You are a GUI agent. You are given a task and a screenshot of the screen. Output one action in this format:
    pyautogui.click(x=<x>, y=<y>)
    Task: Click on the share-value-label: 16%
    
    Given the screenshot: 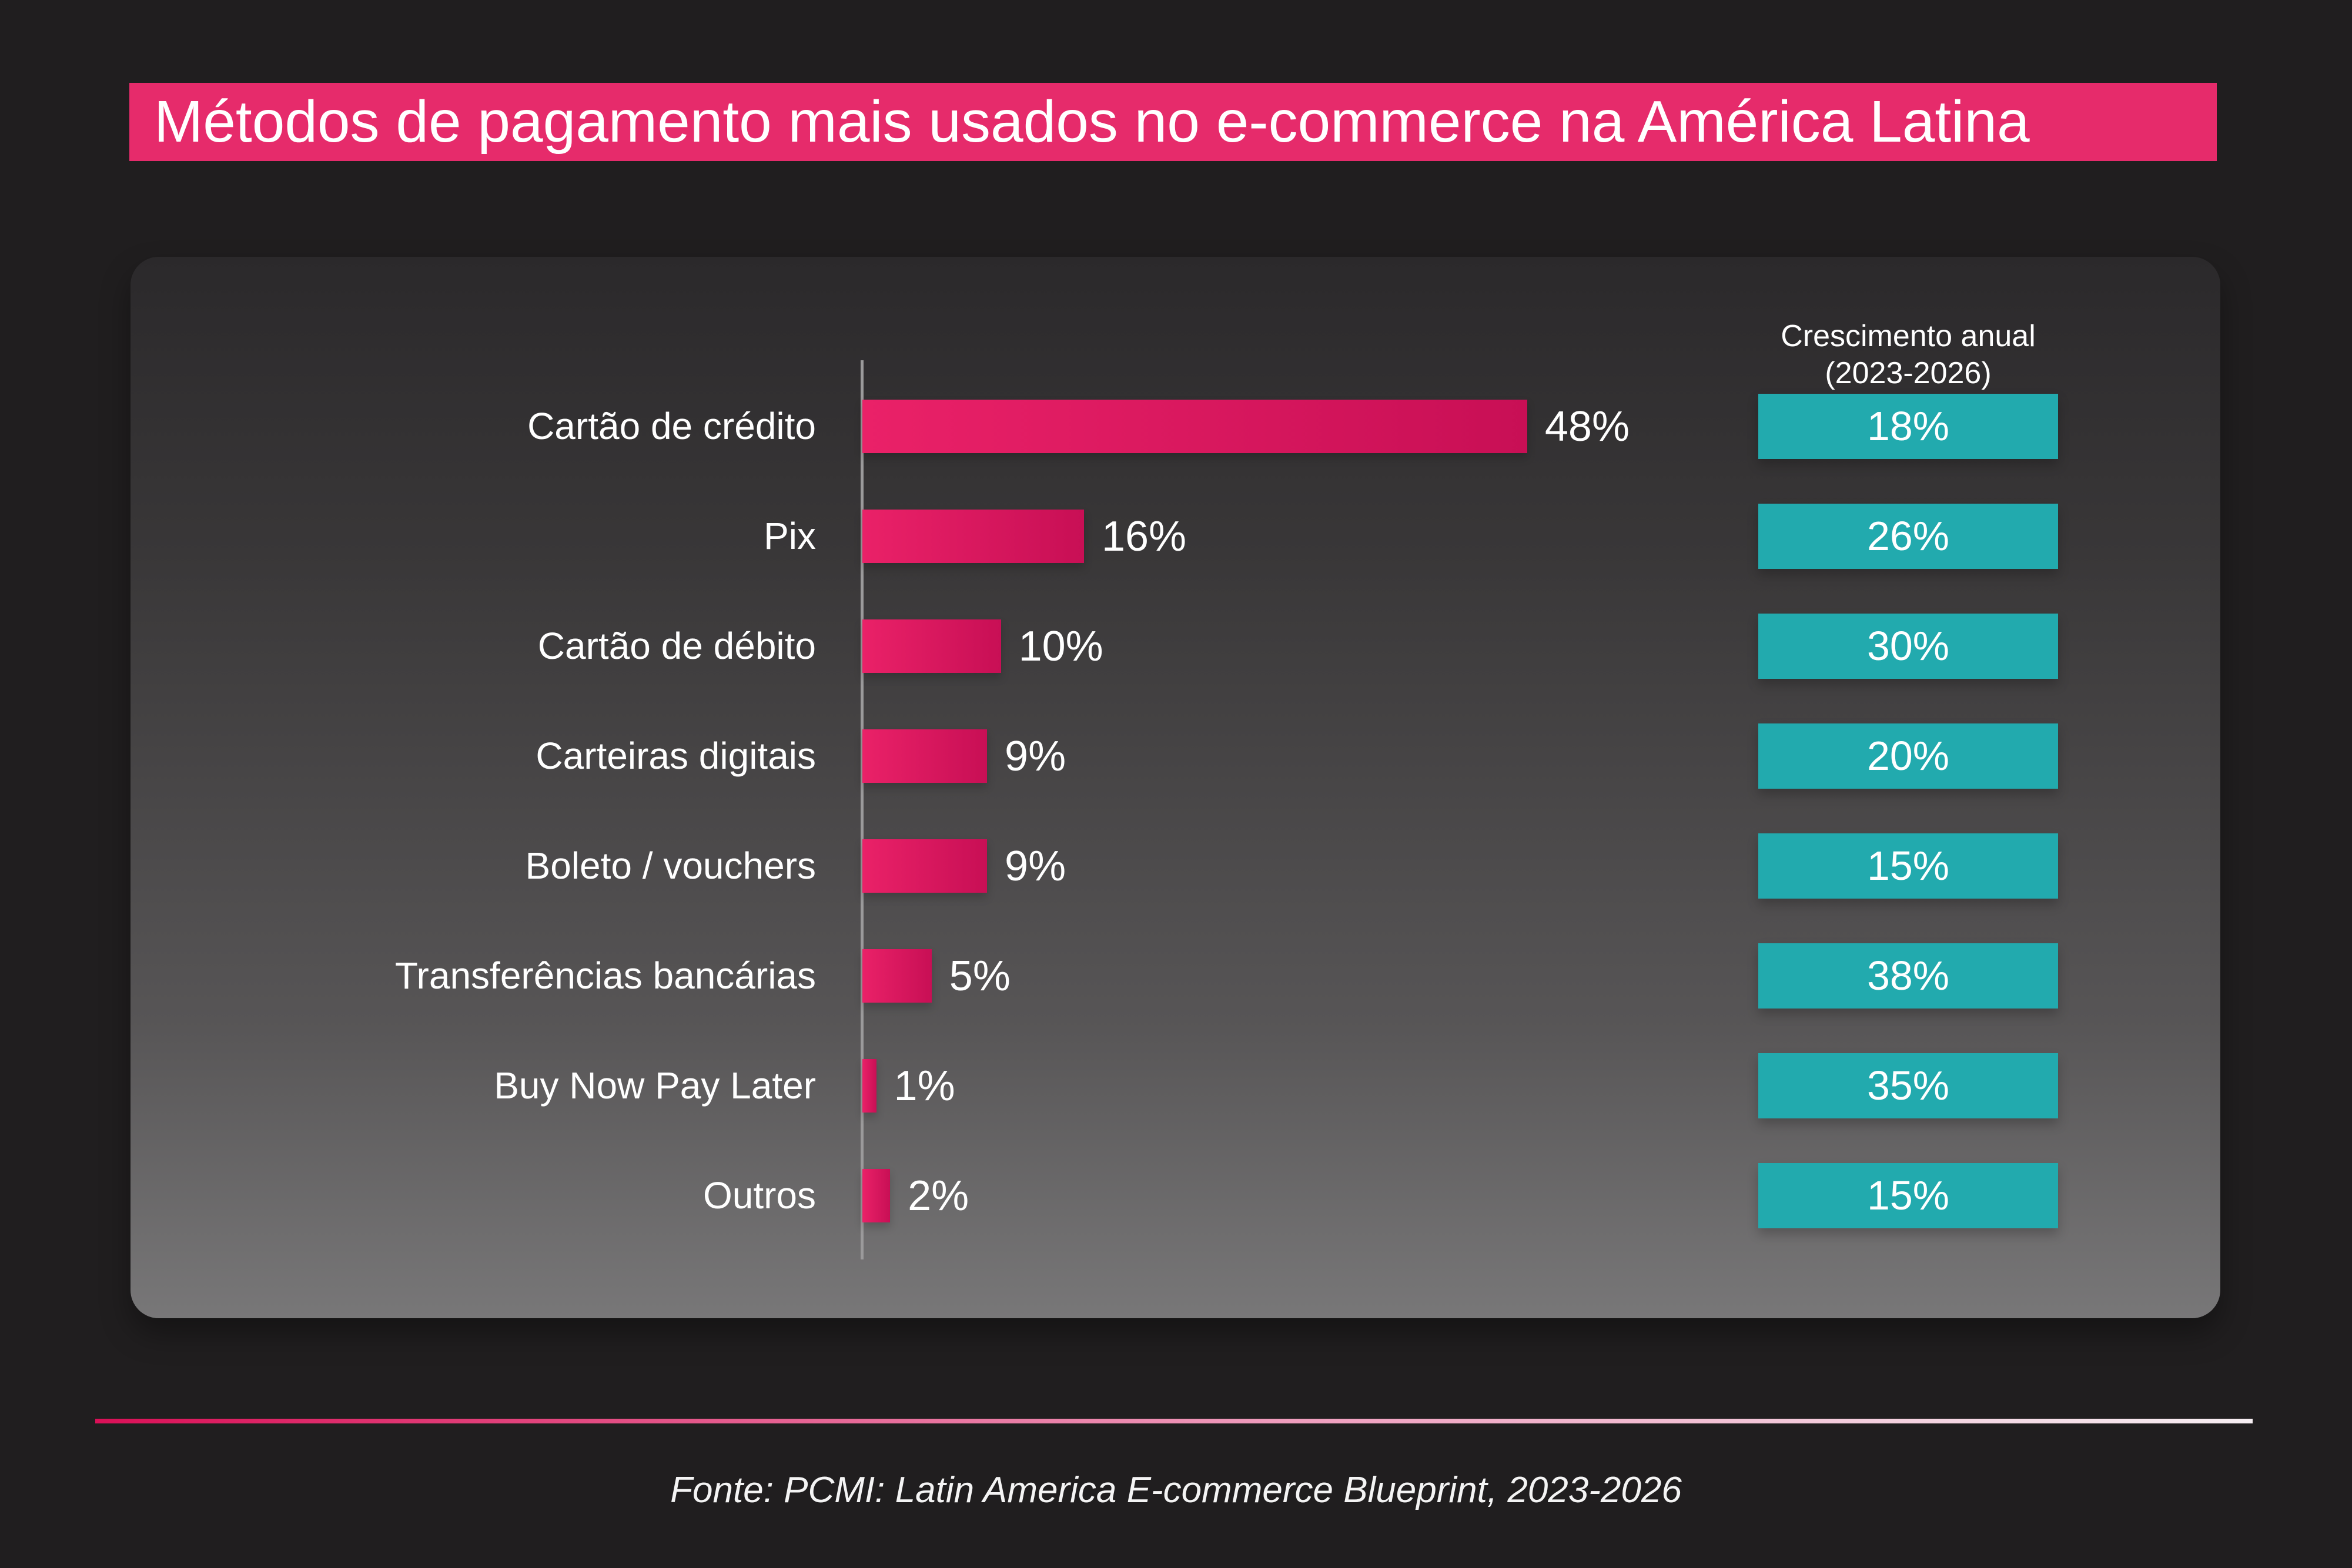 What is the action you would take?
    pyautogui.click(x=1144, y=536)
    